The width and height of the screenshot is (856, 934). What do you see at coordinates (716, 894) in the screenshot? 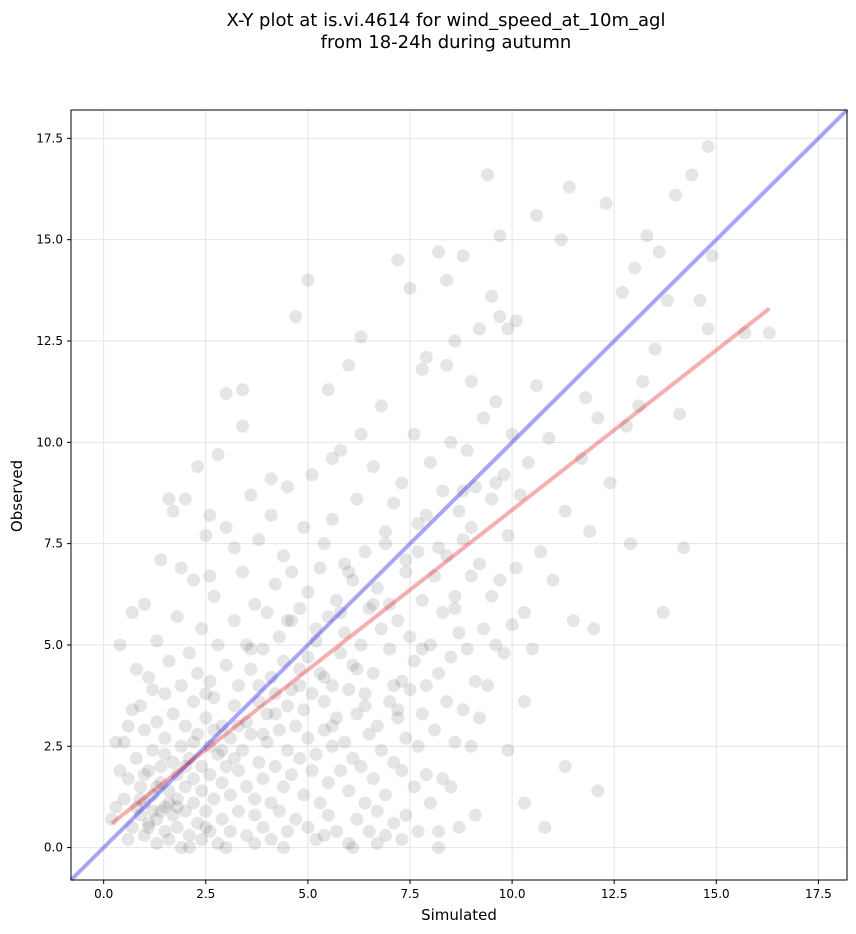
I see `x-tick-label: 15.0` at bounding box center [716, 894].